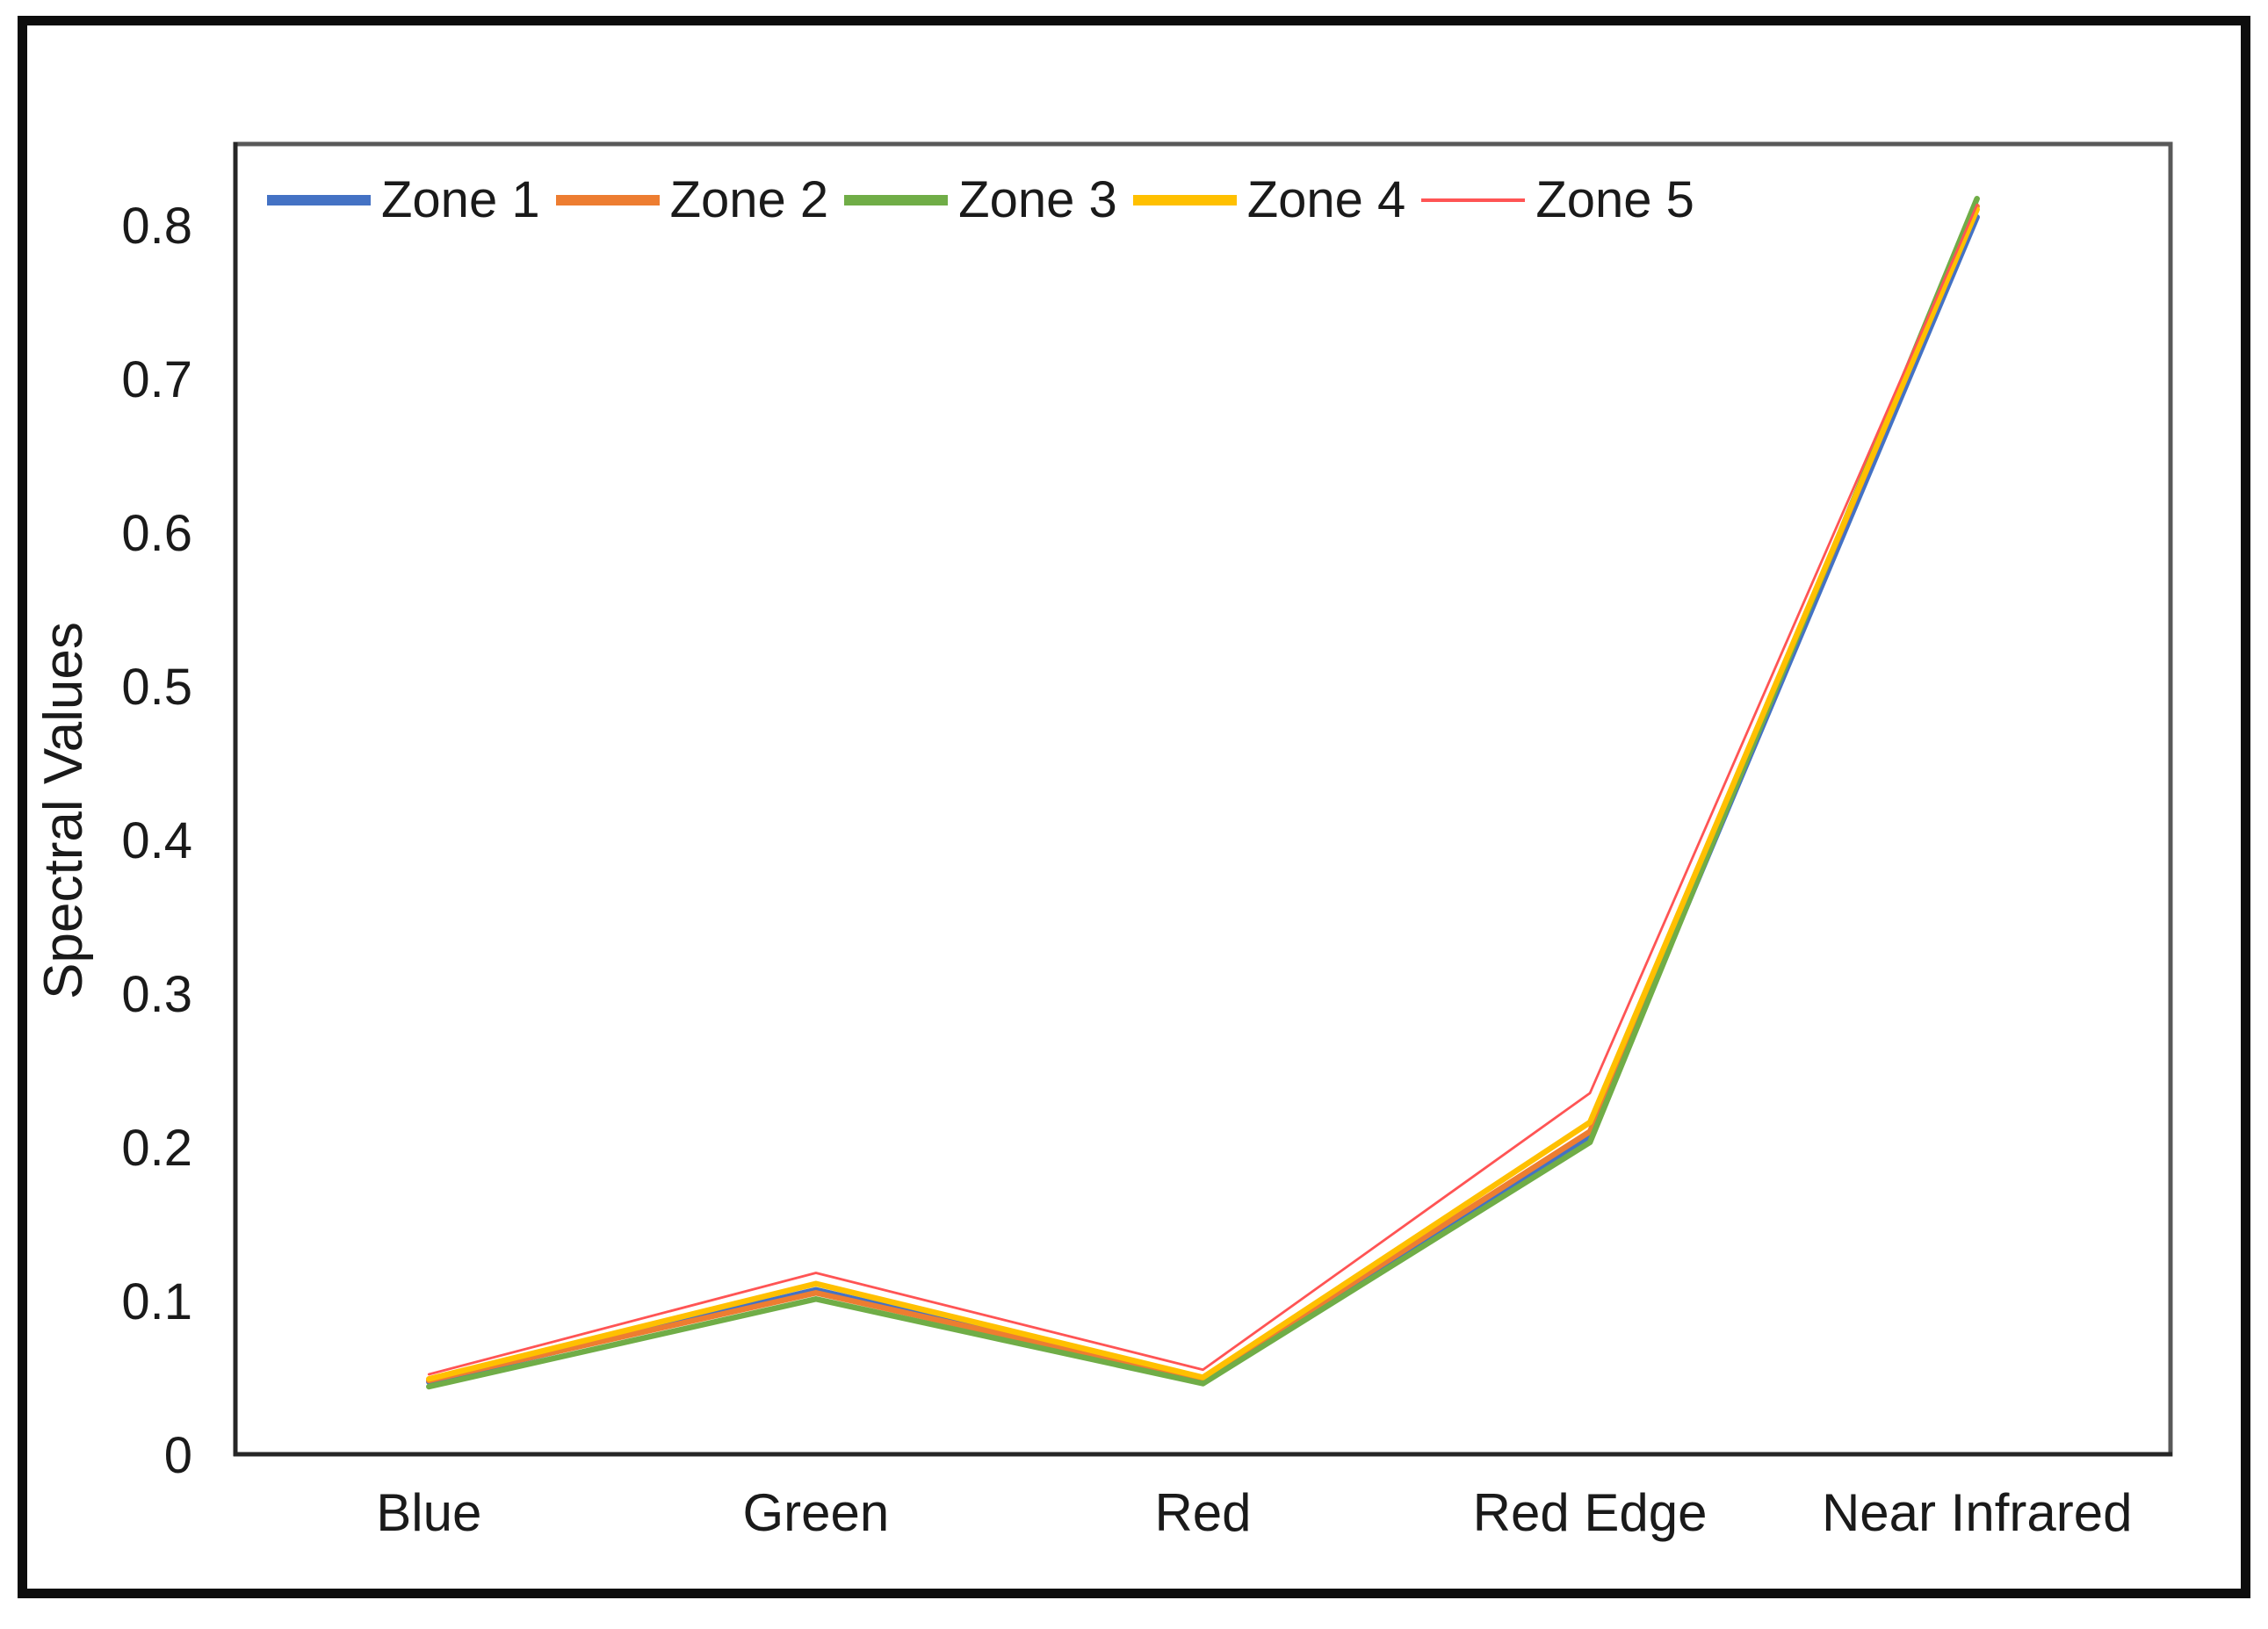 This screenshot has height=1629, width=2268. Describe the element at coordinates (817, 1512) in the screenshot. I see `x-category-label-green: Green` at that location.